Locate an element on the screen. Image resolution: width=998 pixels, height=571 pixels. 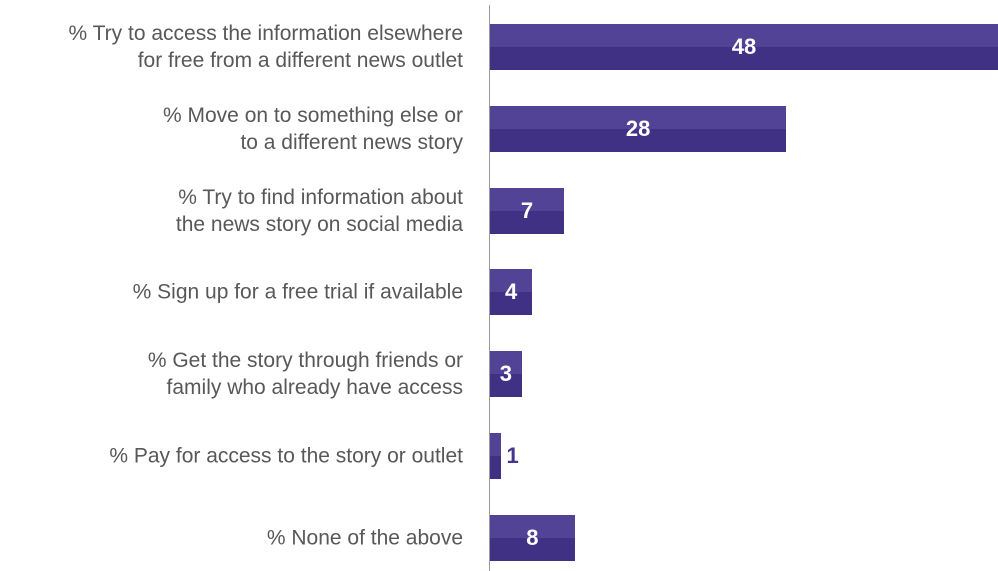
axis-line is located at coordinates (489, 288).